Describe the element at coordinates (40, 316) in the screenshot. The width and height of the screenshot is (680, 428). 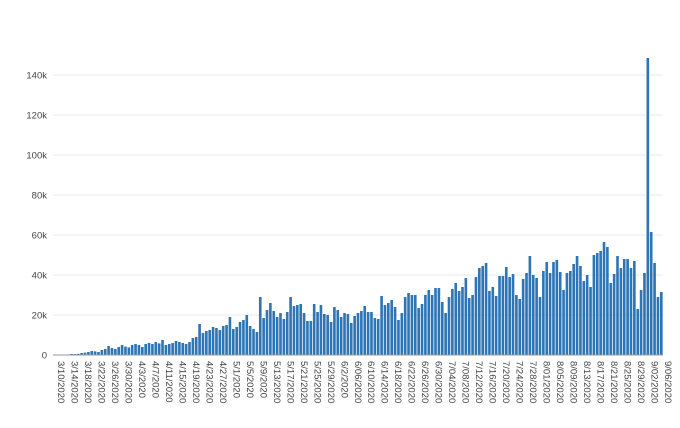
I see `y-tick-label: 20k` at that location.